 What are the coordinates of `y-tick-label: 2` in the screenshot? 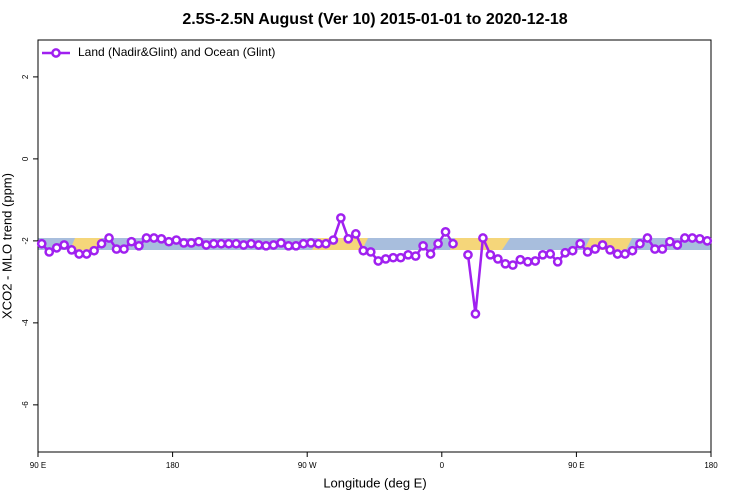 It's located at (25, 76).